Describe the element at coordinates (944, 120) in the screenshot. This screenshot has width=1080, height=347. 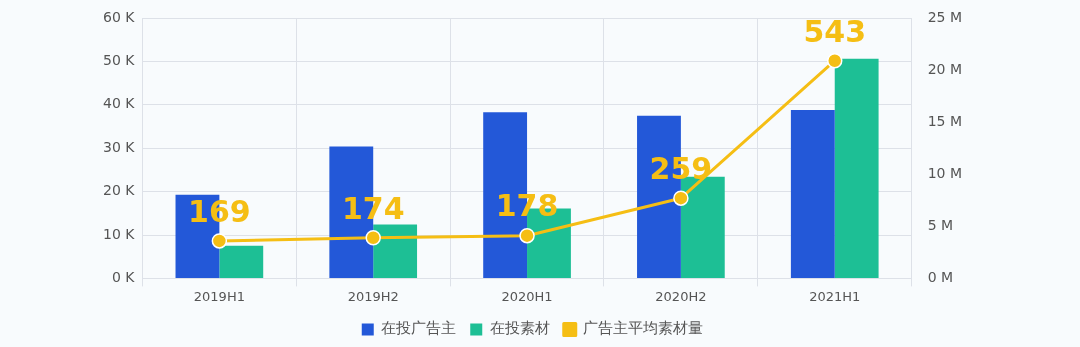
I see `y2-tick-label: 15 M` at that location.